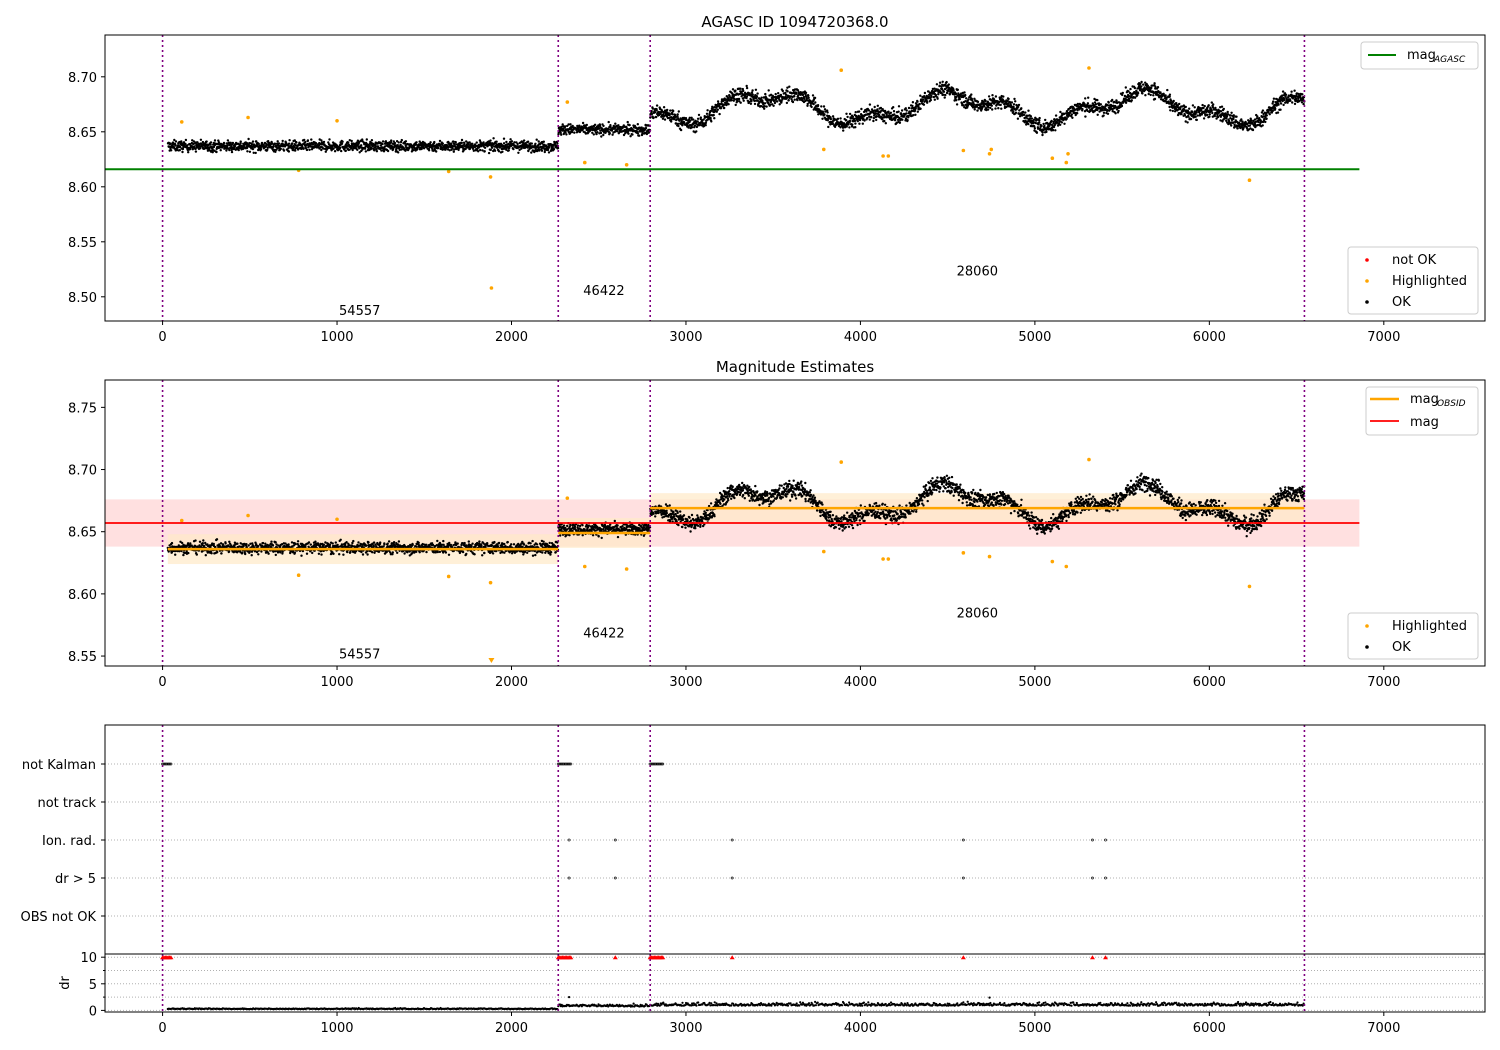  I want to click on x-tick-label: 3000, so click(685, 337).